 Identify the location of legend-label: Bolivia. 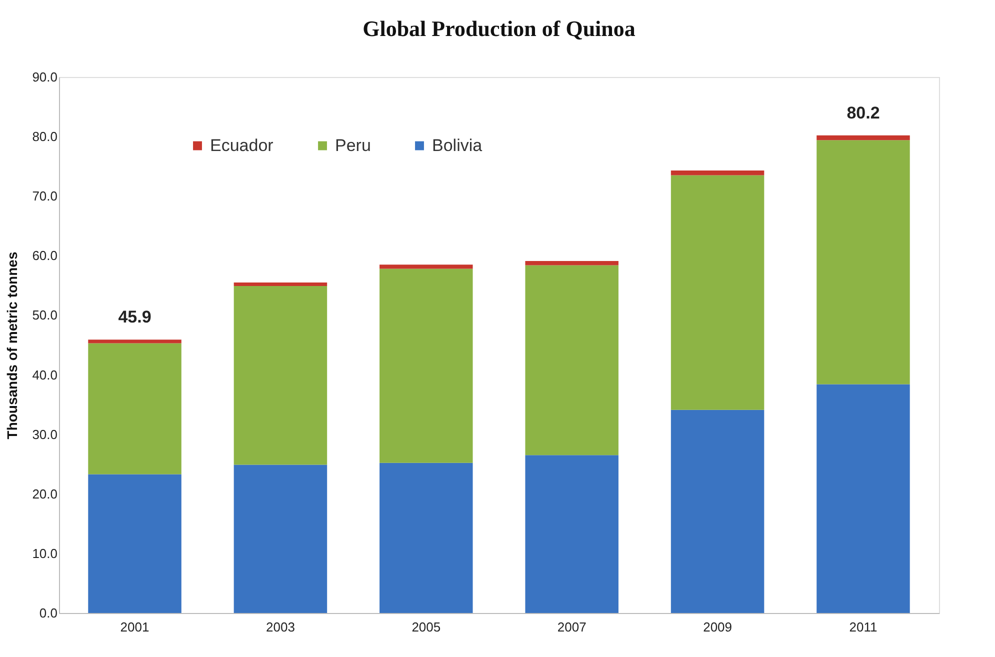
(457, 145).